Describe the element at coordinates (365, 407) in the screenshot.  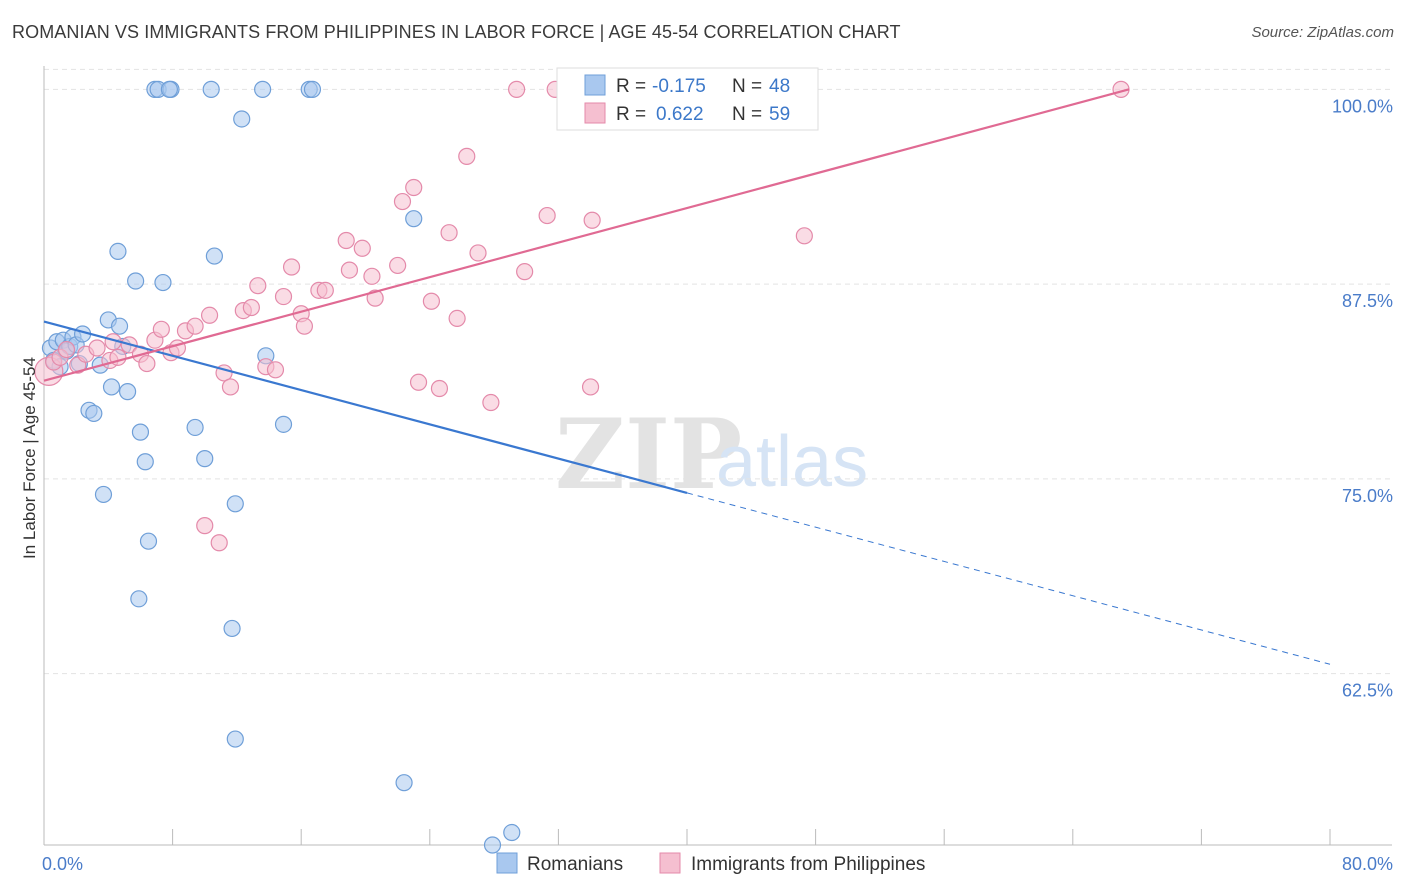
I see `romanians-trend-line` at that location.